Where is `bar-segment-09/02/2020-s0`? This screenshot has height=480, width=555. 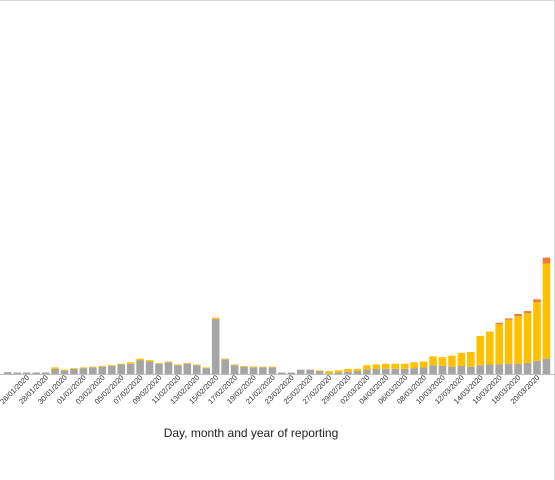 bar-segment-09/02/2020-s0 is located at coordinates (159, 368).